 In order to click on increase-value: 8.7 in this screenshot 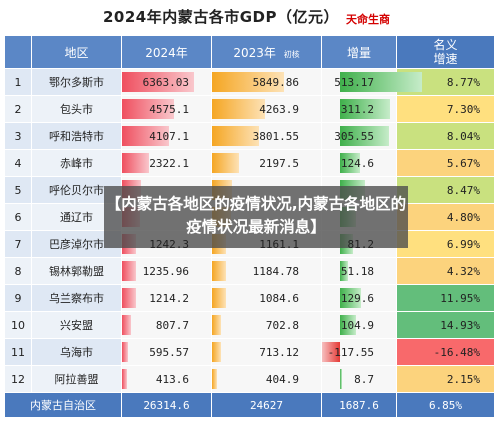, I will do `click(364, 379)`.